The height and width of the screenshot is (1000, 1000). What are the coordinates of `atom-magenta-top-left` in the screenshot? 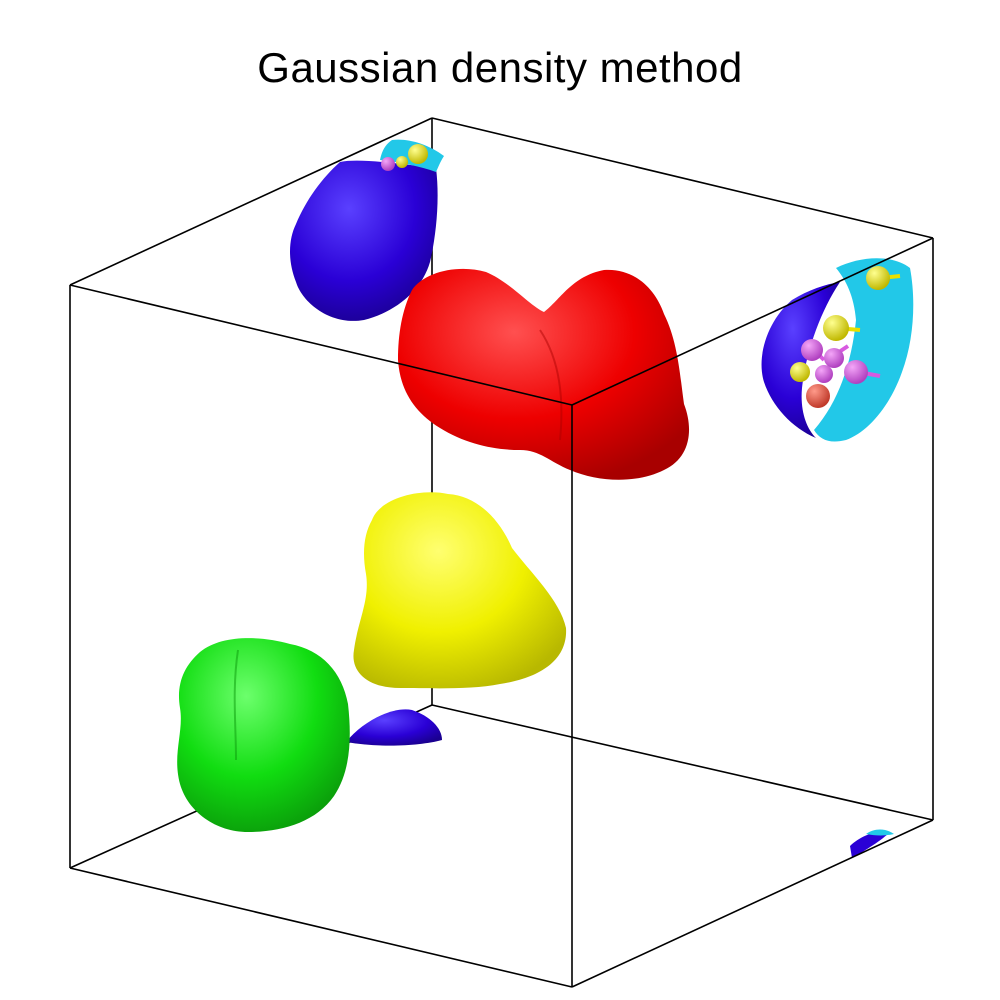 It's located at (388, 164).